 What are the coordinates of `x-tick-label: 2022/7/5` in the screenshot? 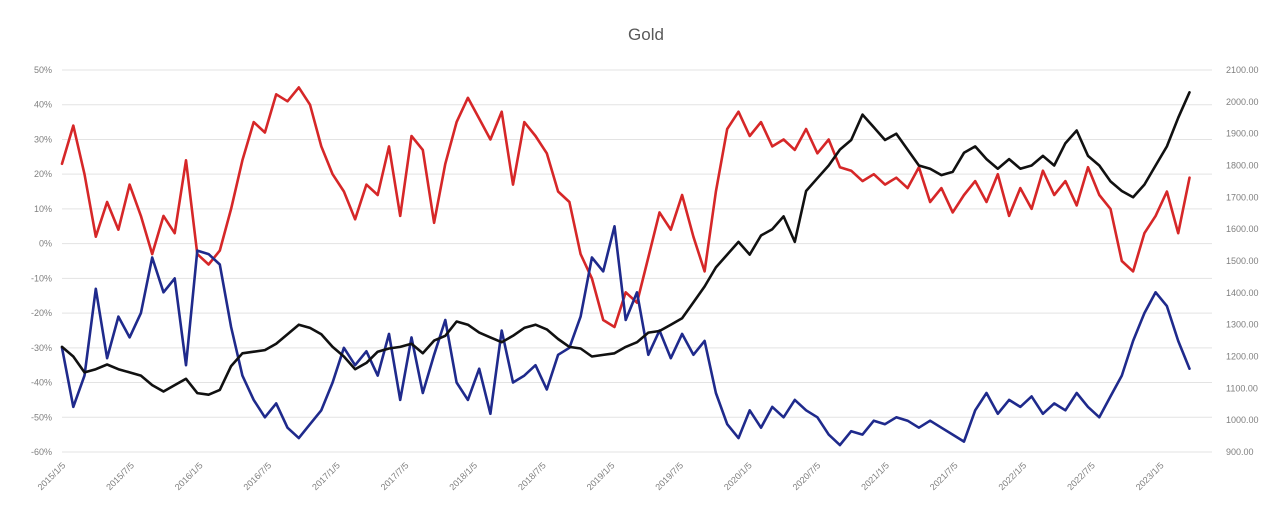 It's located at (1081, 476).